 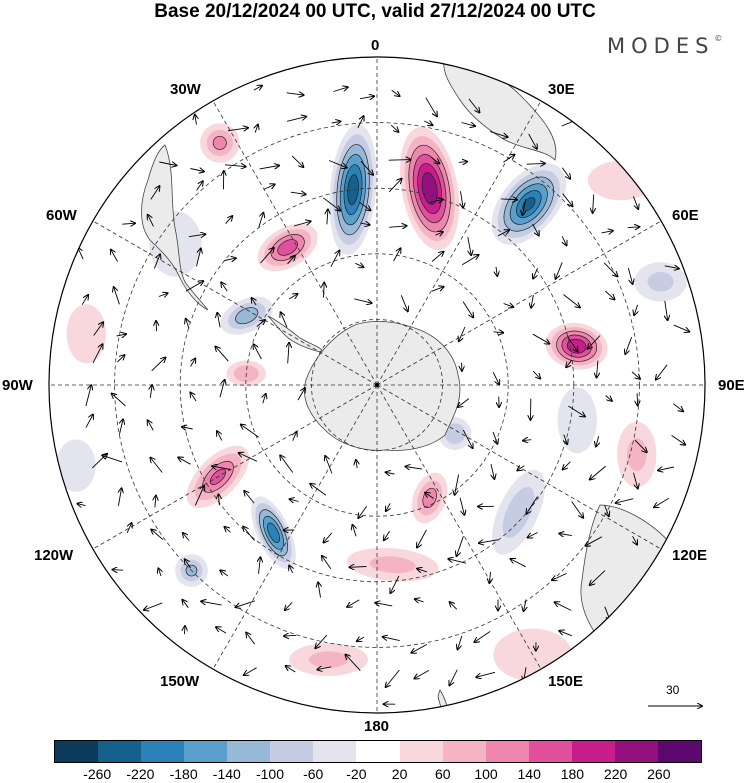 I want to click on brand-text: MODES, so click(x=661, y=46).